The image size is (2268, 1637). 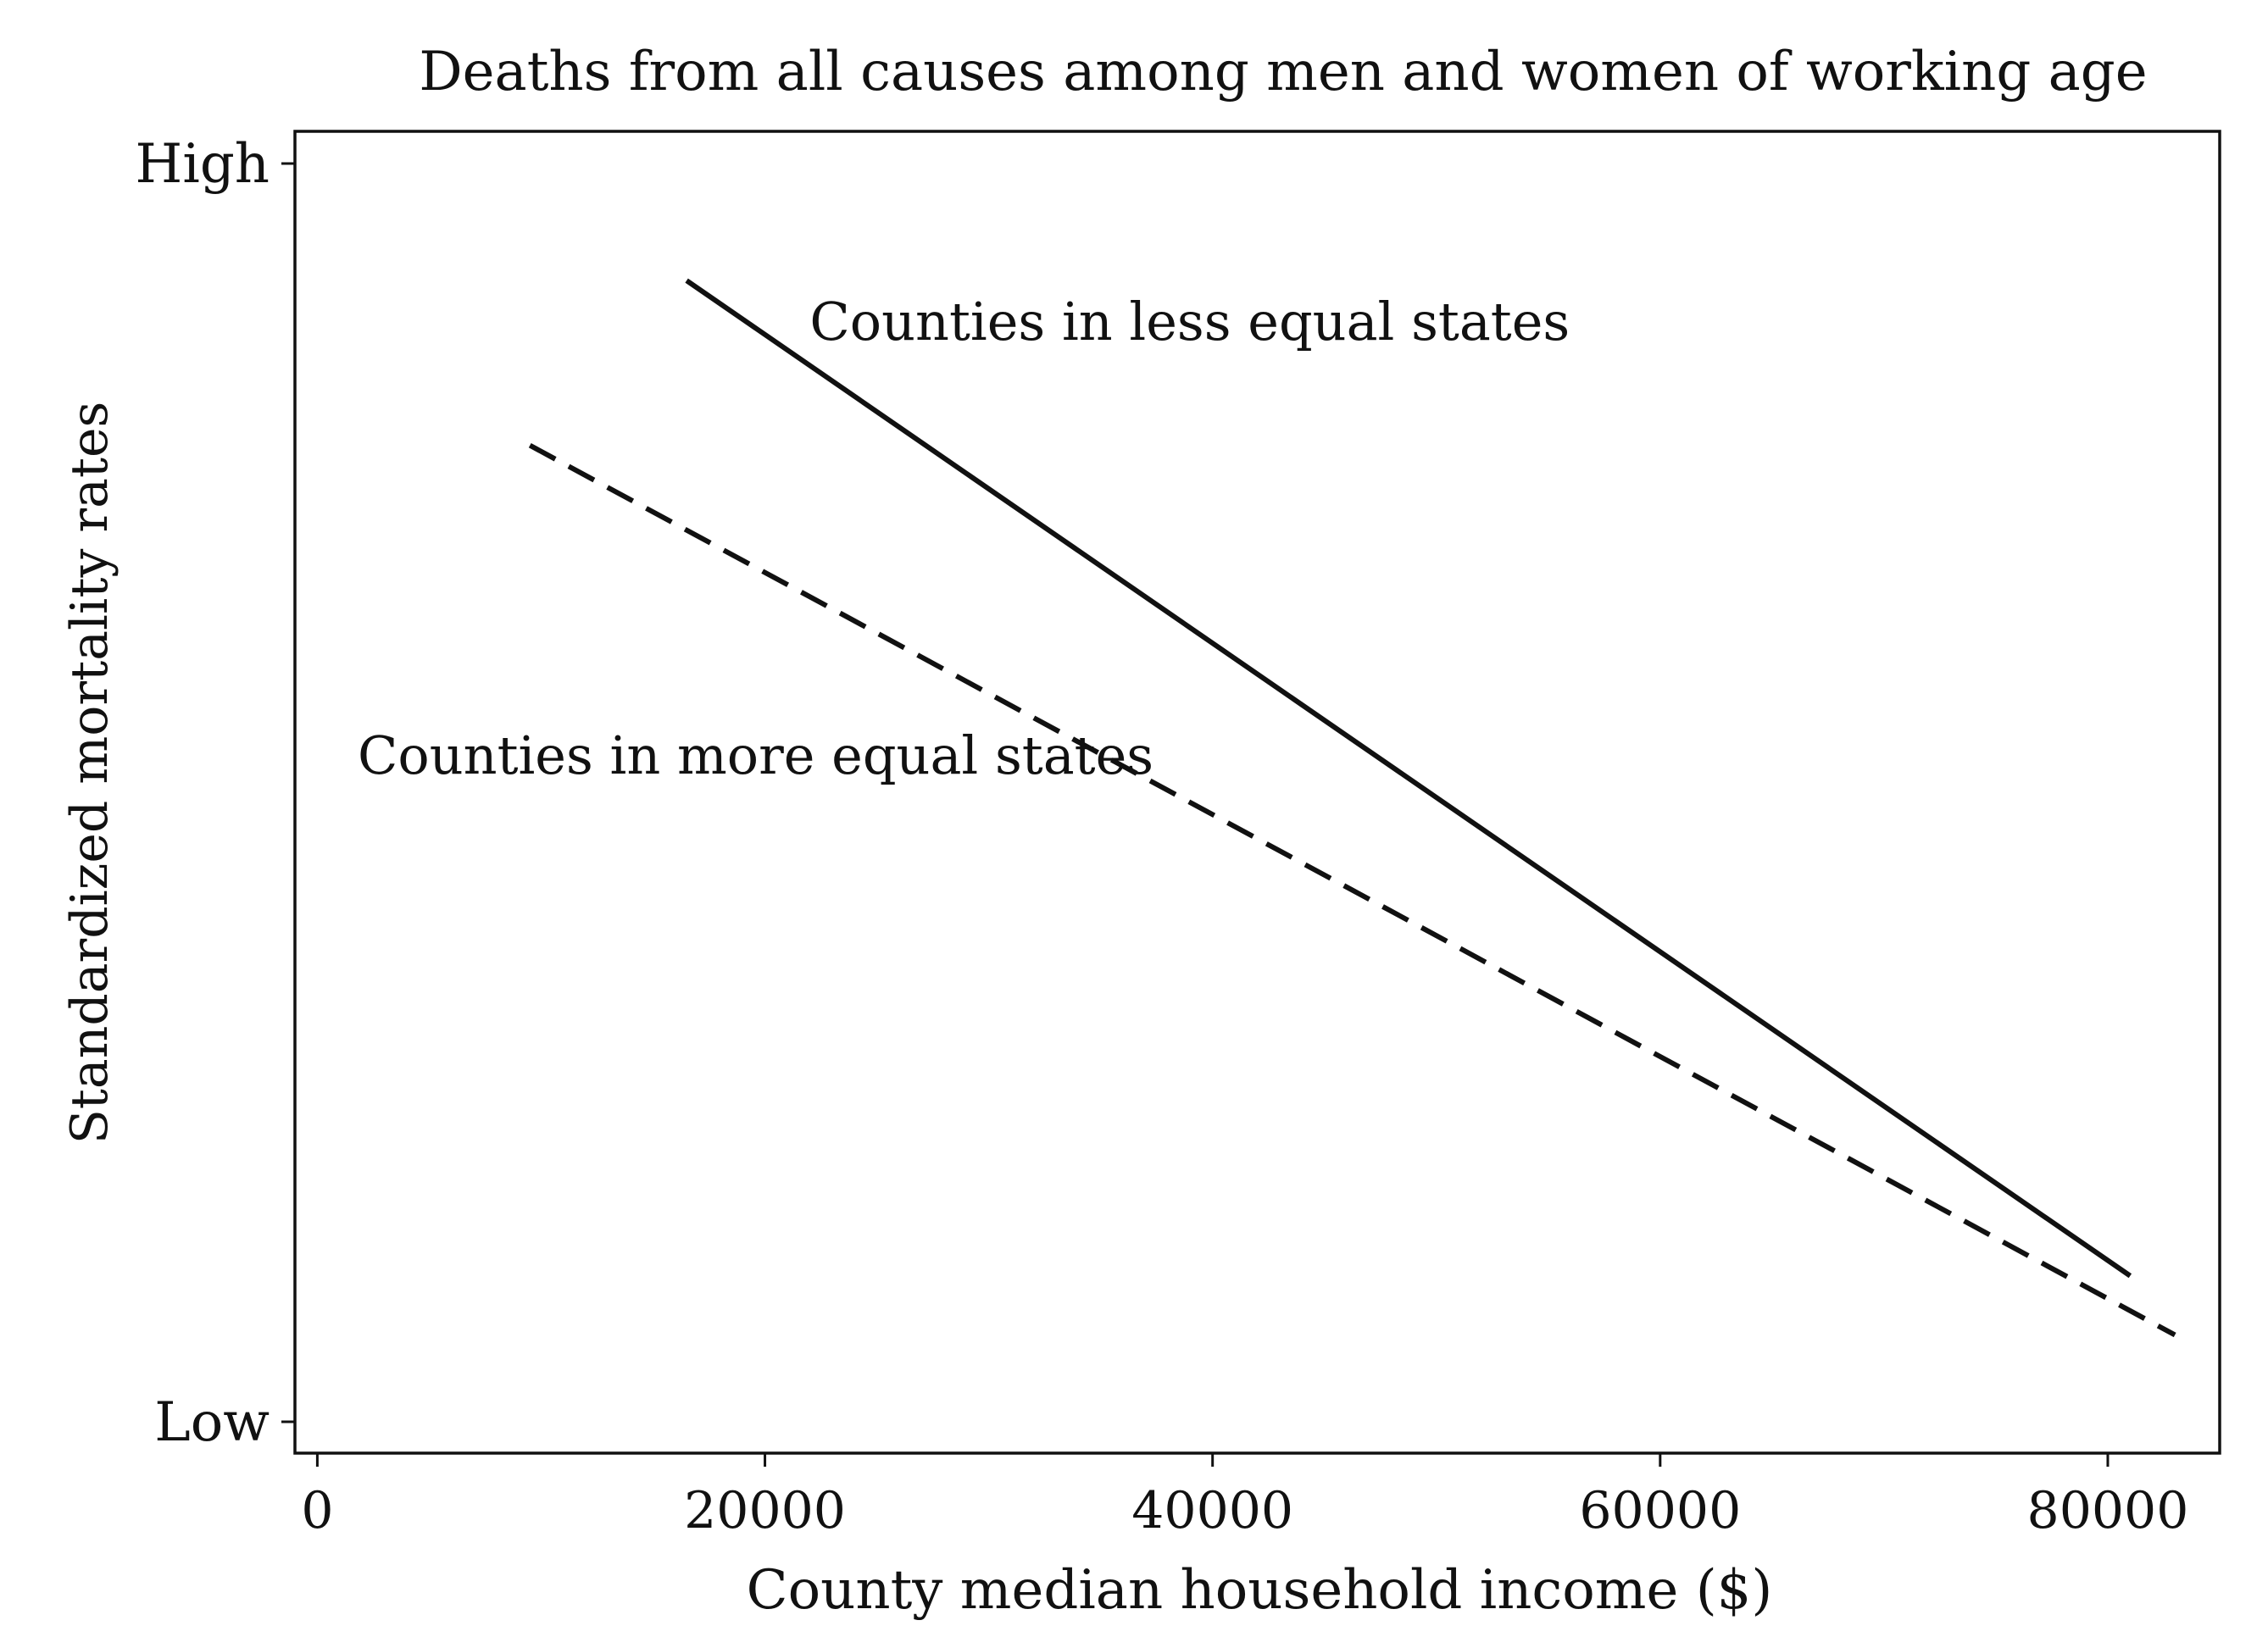 What do you see at coordinates (90, 773) in the screenshot?
I see `y-axis-label: Standardized mortality rates` at bounding box center [90, 773].